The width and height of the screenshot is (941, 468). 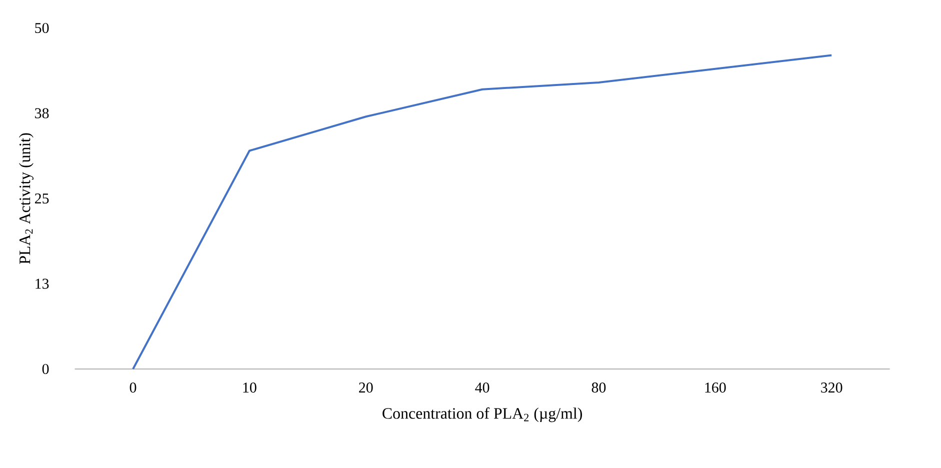 I want to click on x-tick-label: 0, so click(x=133, y=387).